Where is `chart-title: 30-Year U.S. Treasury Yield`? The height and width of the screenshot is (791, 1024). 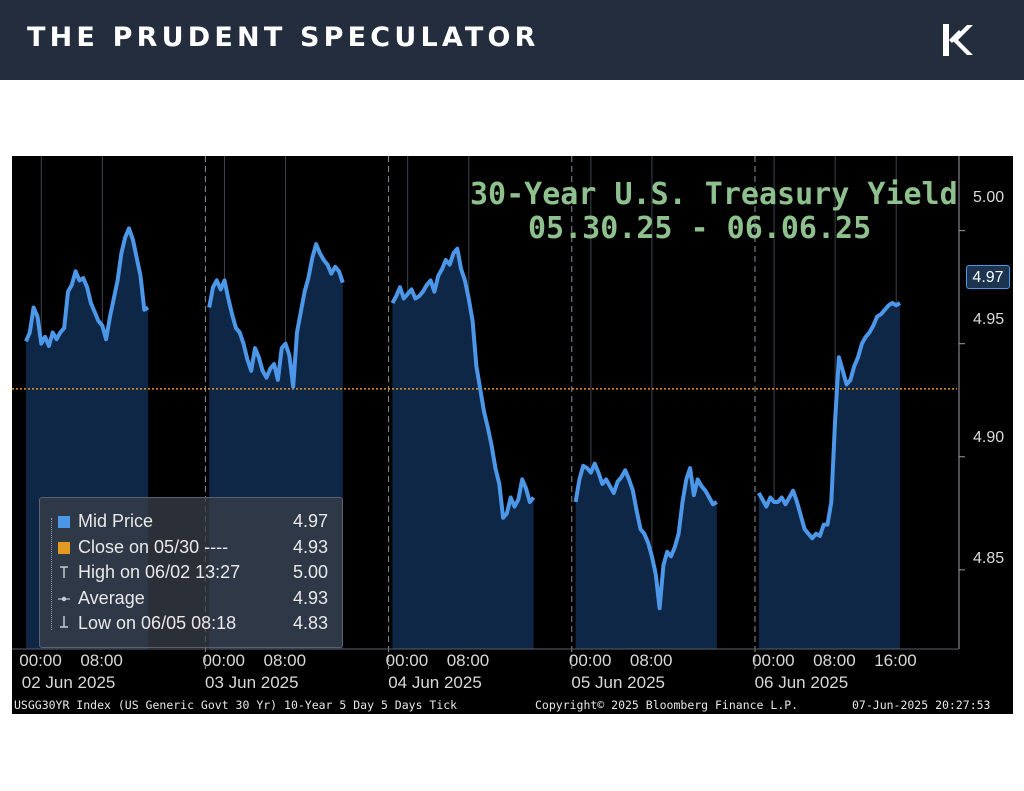
chart-title: 30-Year U.S. Treasury Yield is located at coordinates (714, 194).